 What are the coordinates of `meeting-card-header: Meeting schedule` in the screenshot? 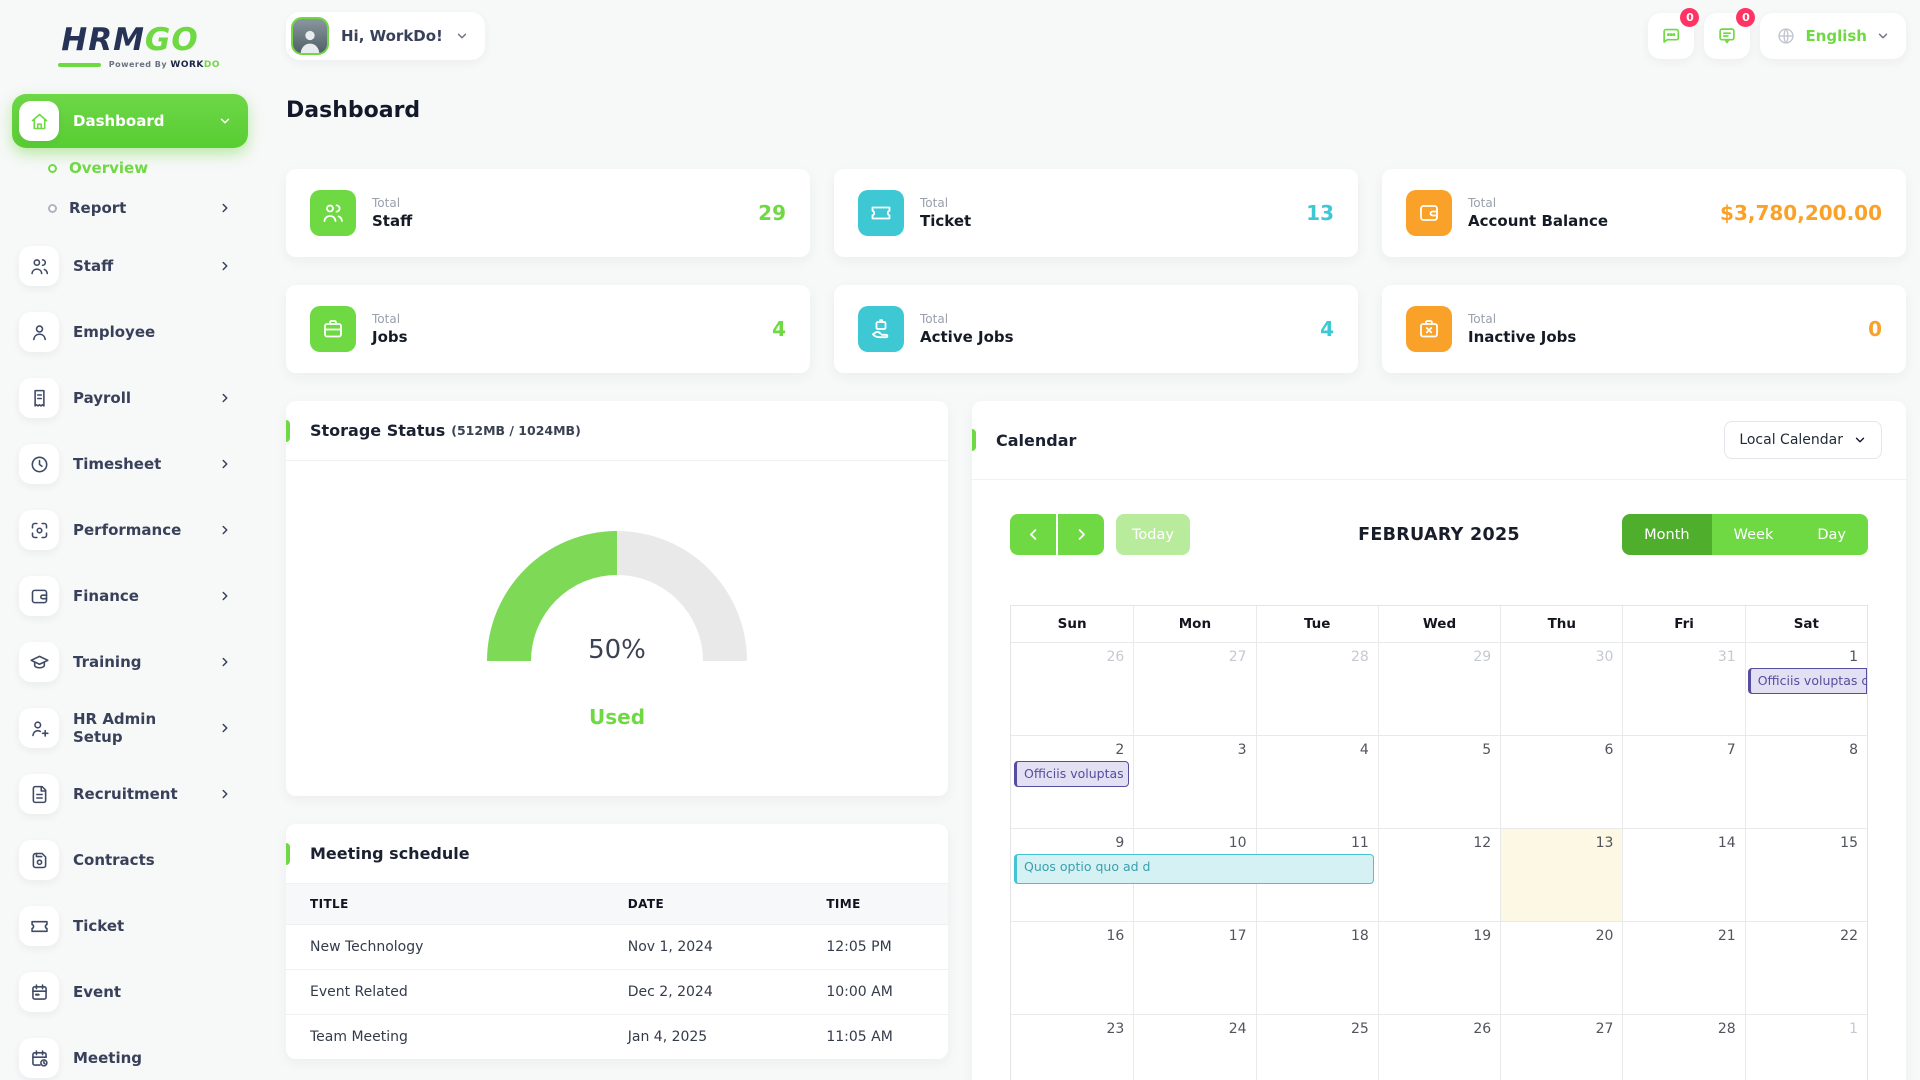 It's located at (617, 854).